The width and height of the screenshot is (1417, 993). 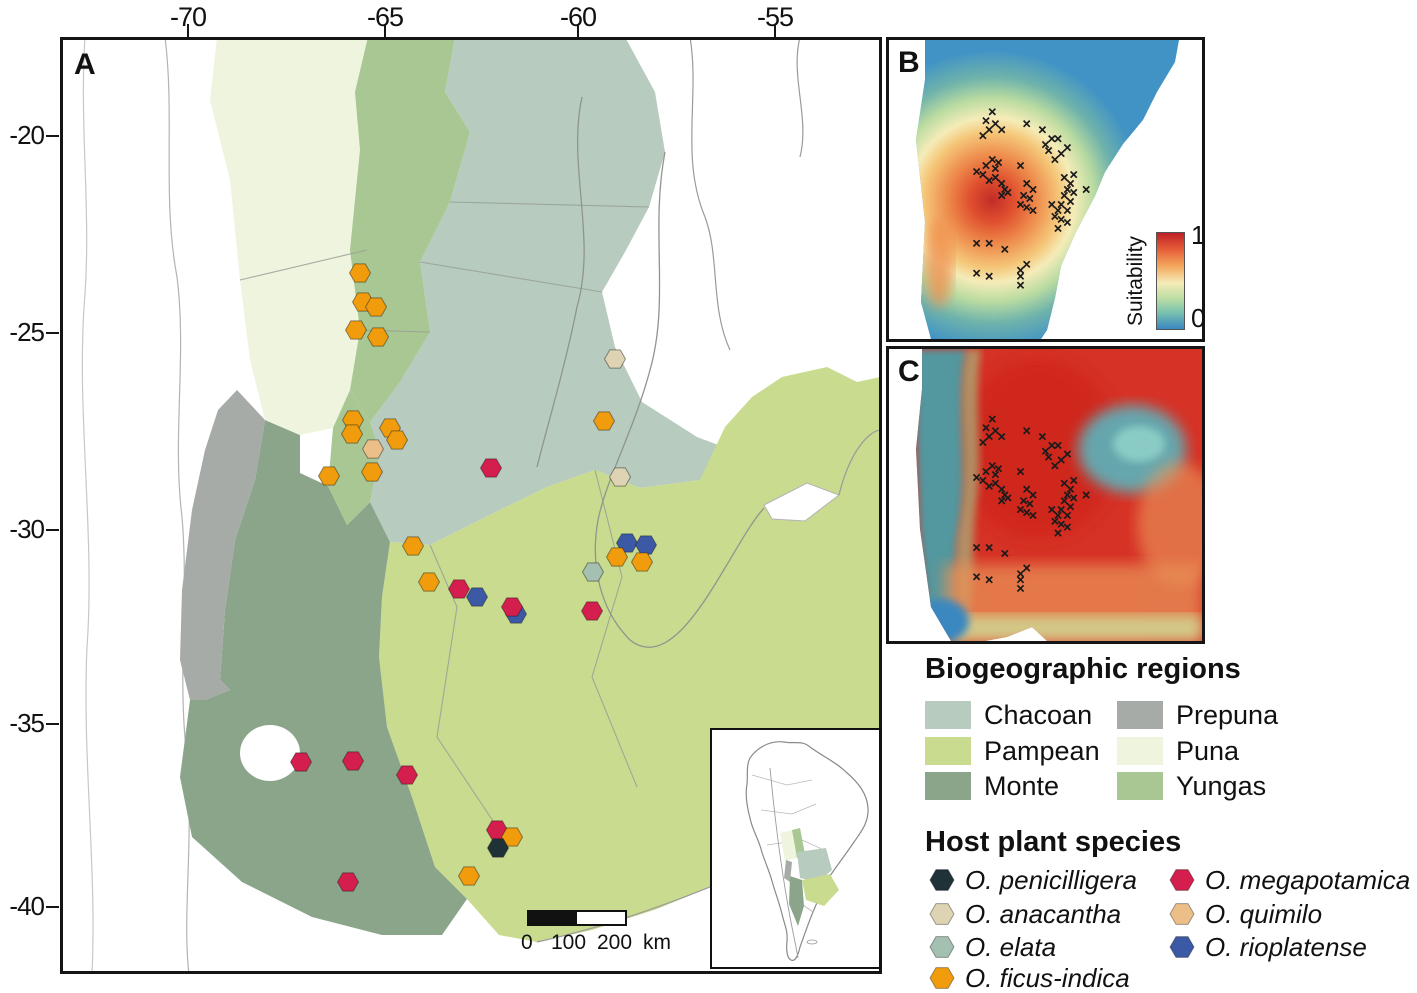 I want to click on scale-bar-100: 100, so click(x=569, y=942).